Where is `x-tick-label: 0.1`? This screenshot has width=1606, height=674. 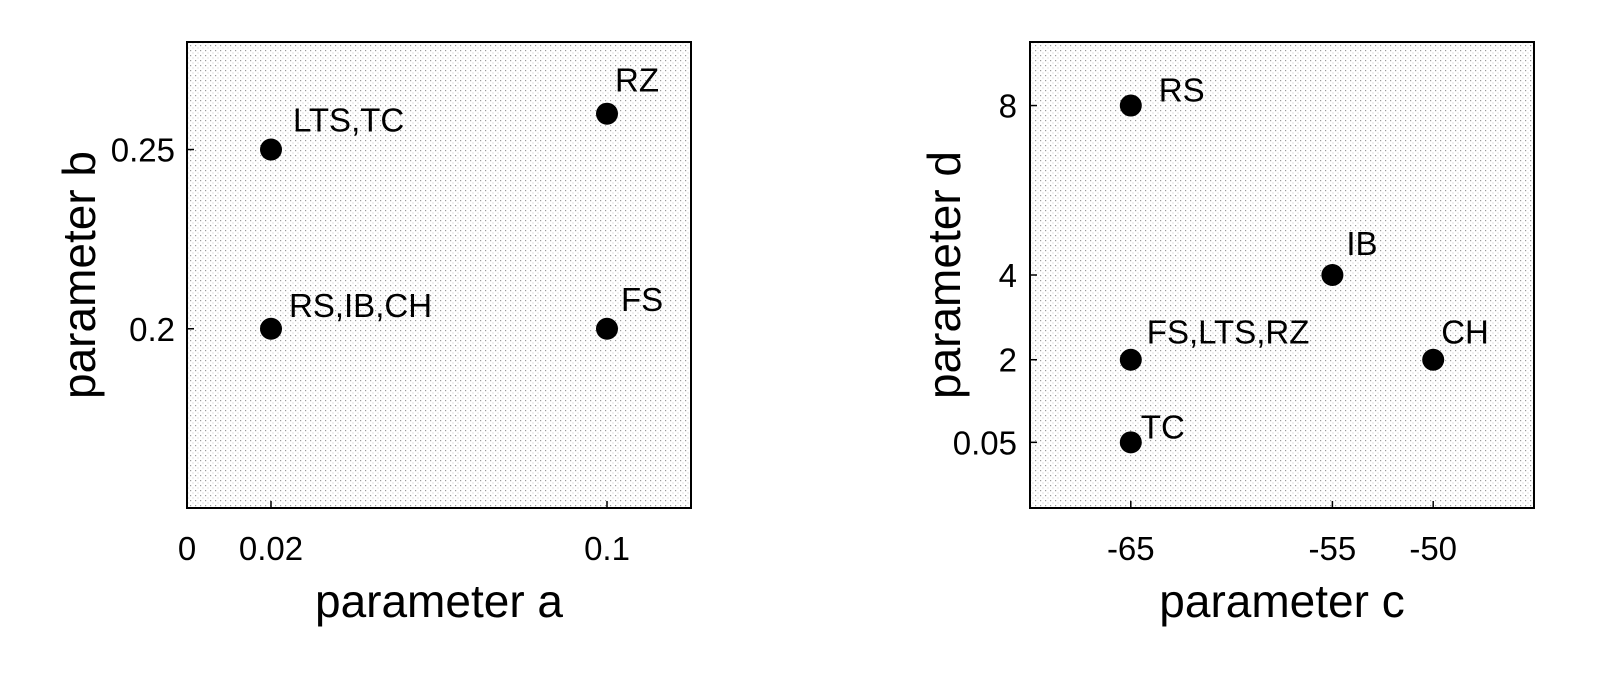 x-tick-label: 0.1 is located at coordinates (607, 548).